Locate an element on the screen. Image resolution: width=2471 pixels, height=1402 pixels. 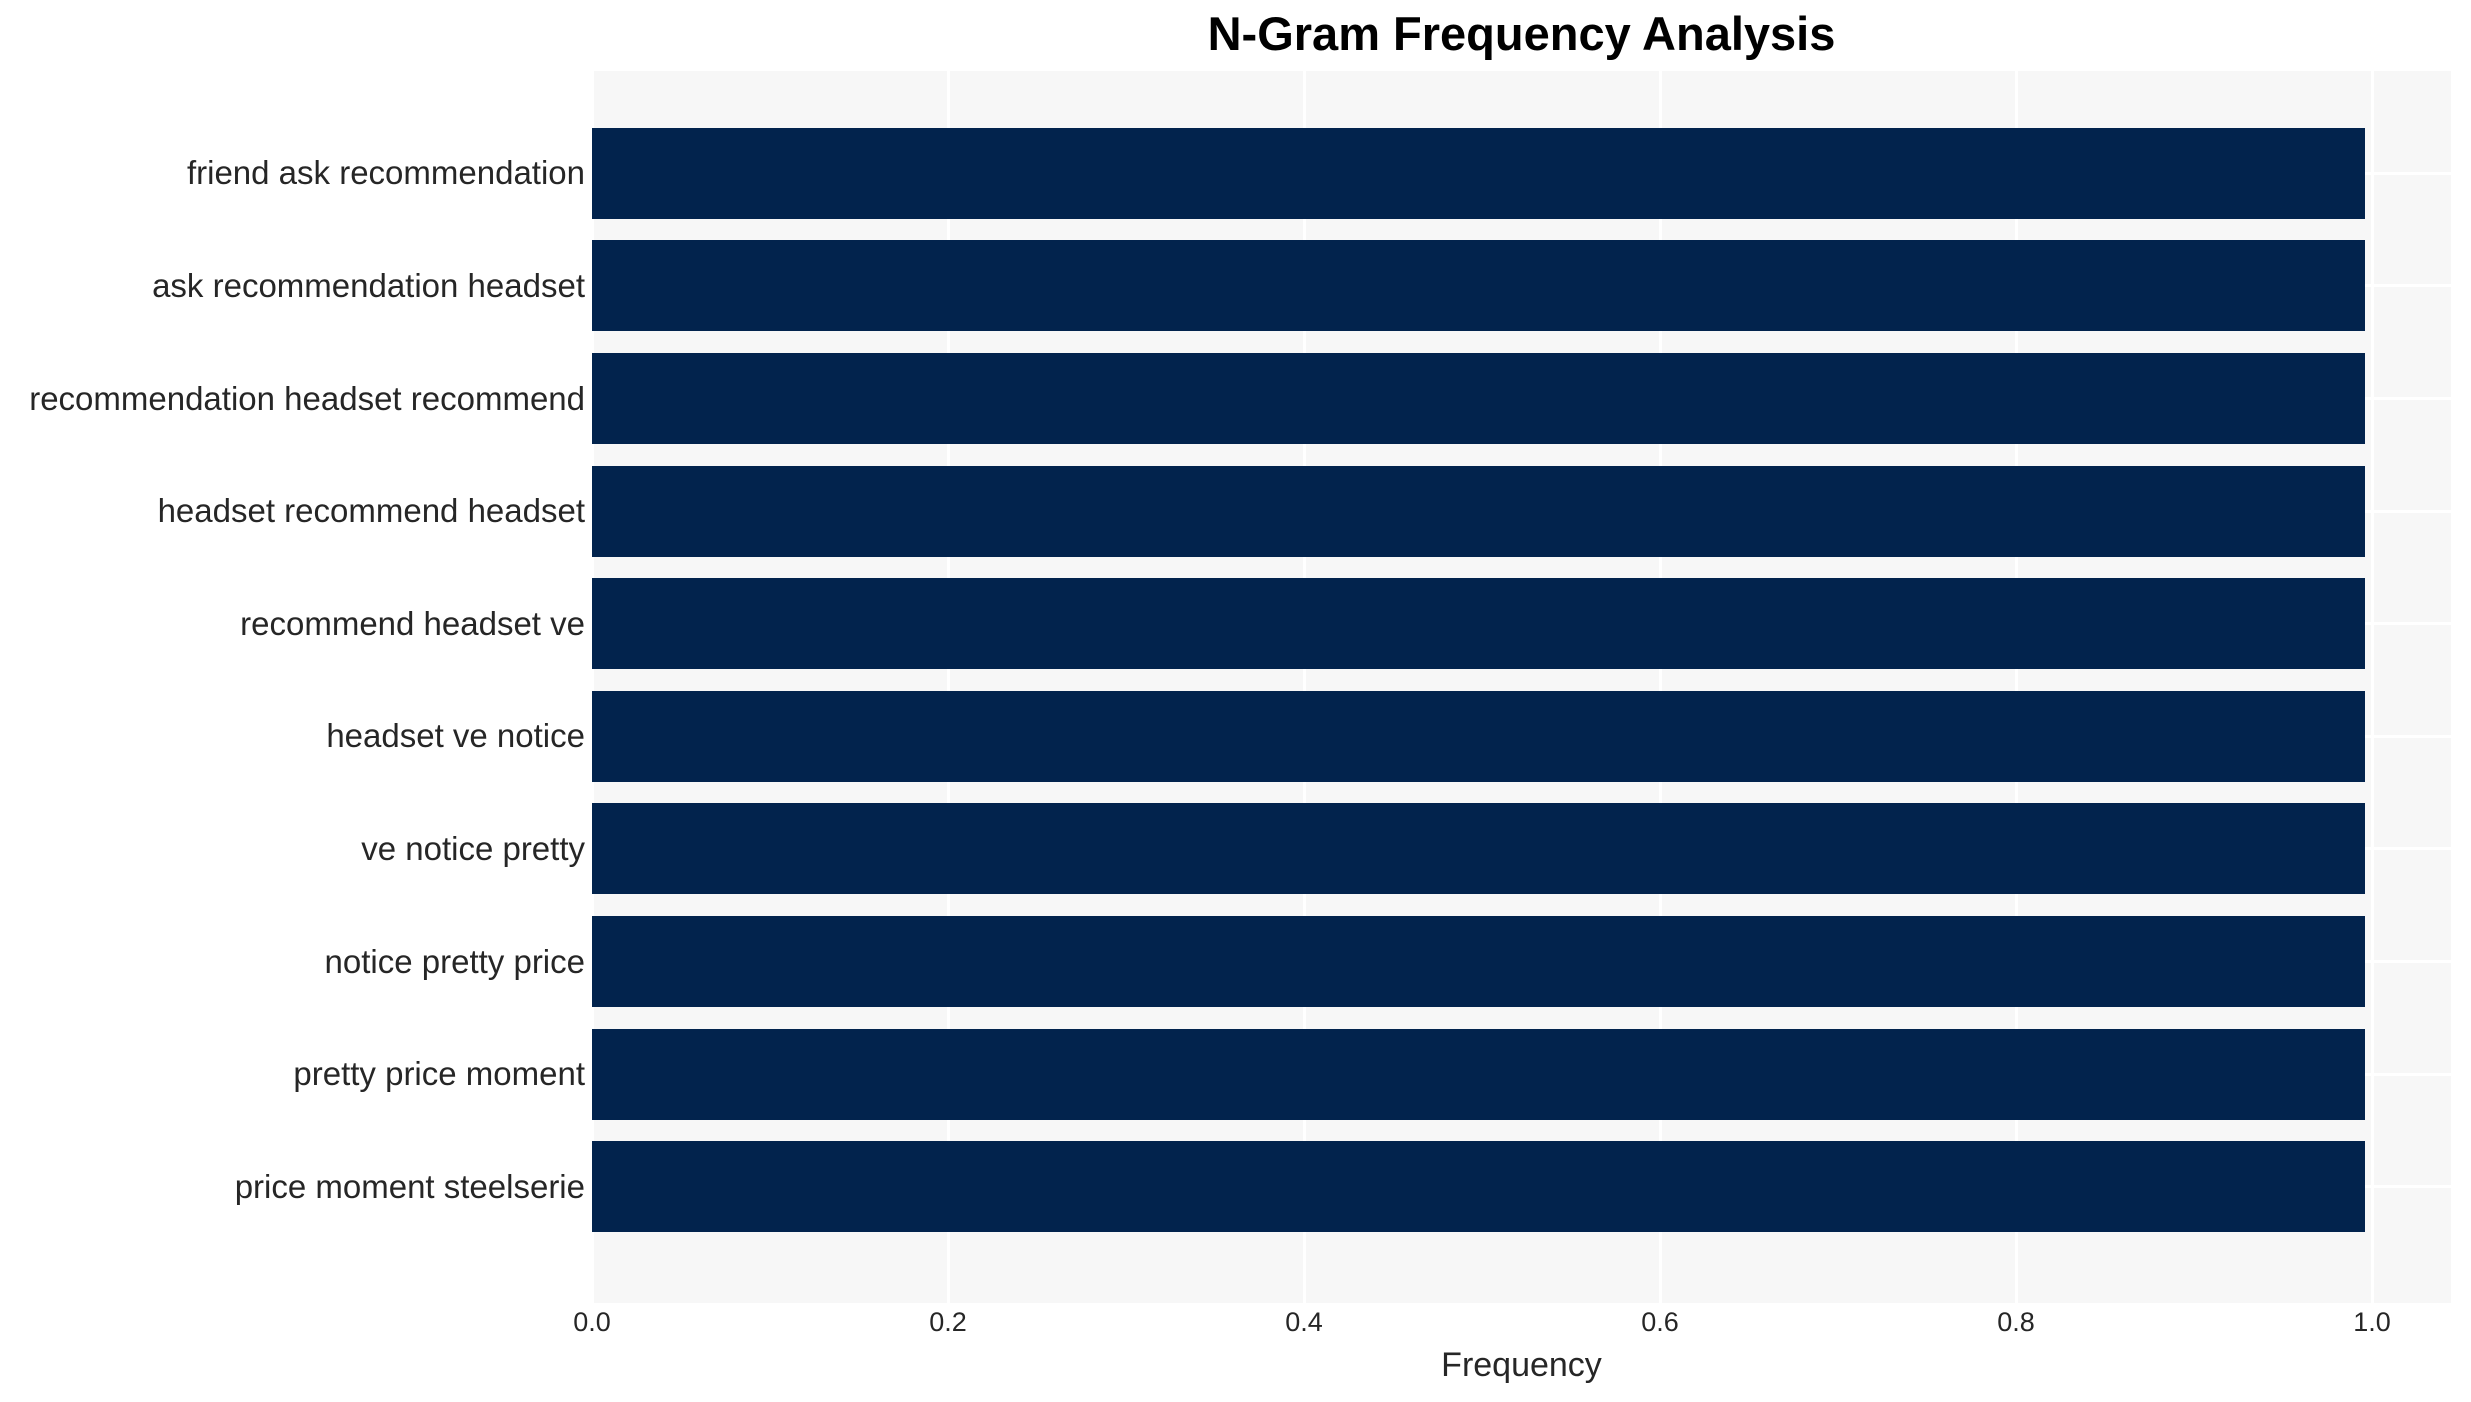
chart-title: N-Gram Frequency Analysis is located at coordinates (1521, 33).